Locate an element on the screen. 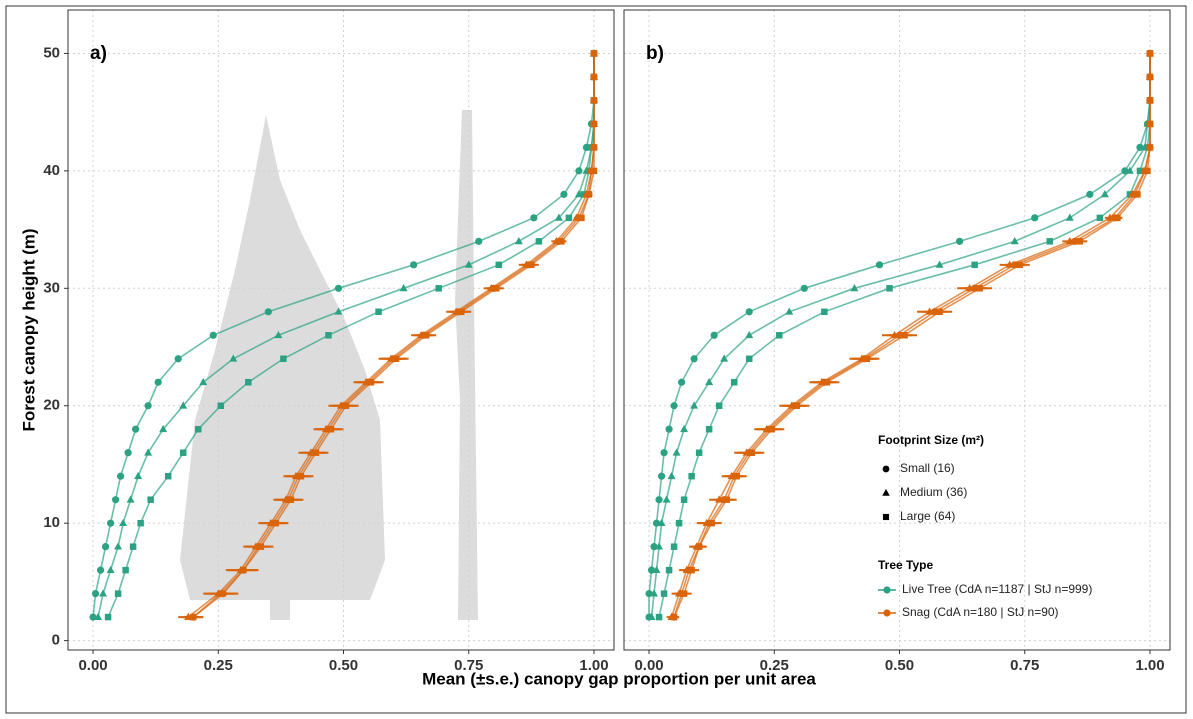 The height and width of the screenshot is (719, 1193). legend-label: Small (16) is located at coordinates (927, 468).